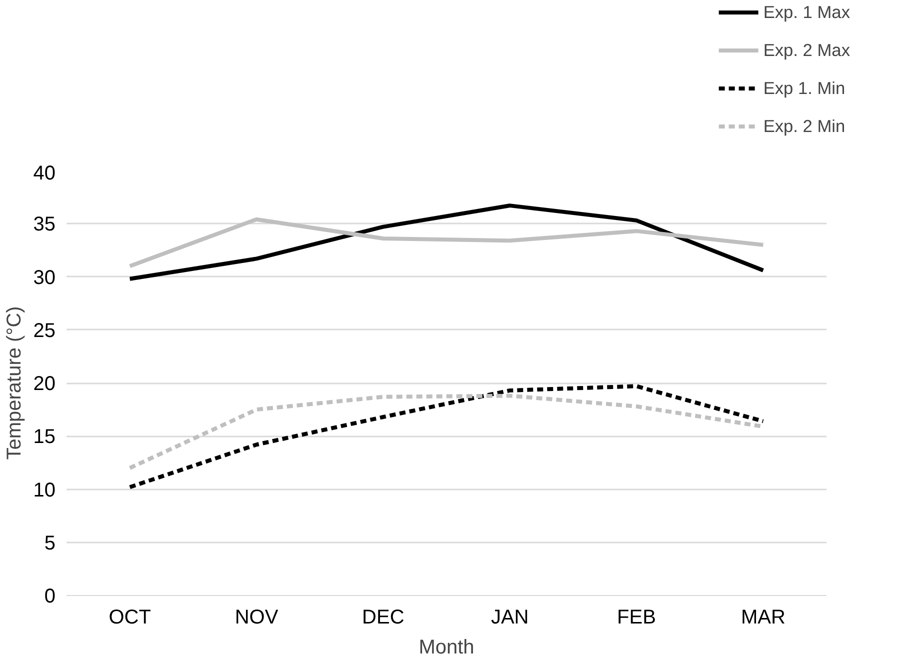 This screenshot has height=671, width=902. What do you see at coordinates (44, 384) in the screenshot?
I see `y-tick-label: 20` at bounding box center [44, 384].